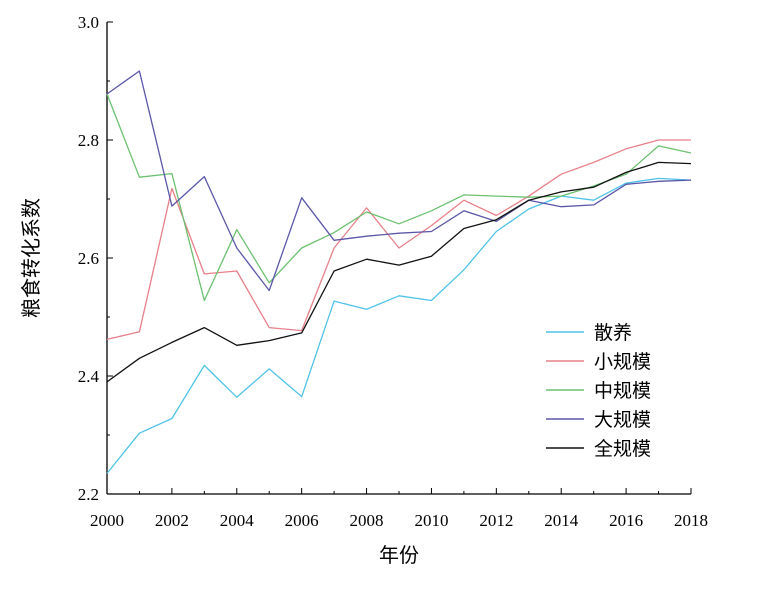 This screenshot has width=766, height=590. What do you see at coordinates (691, 520) in the screenshot?
I see `x-tick-label: 2018` at bounding box center [691, 520].